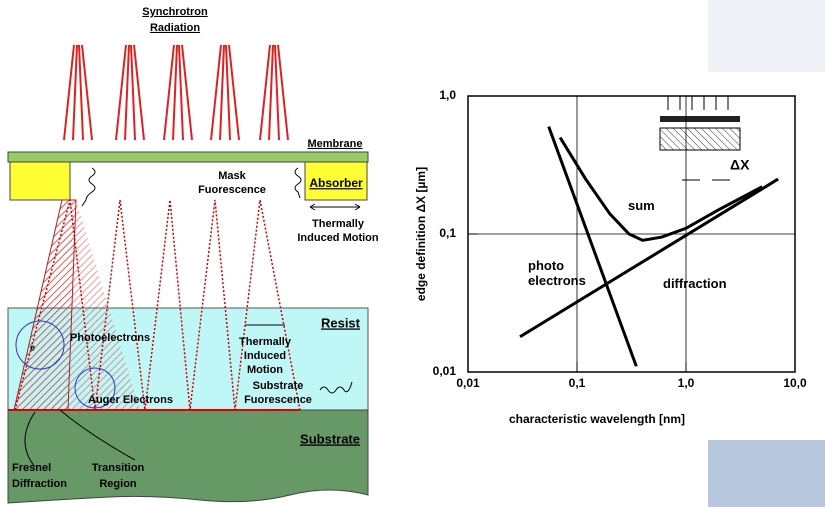  Describe the element at coordinates (695, 283) in the screenshot. I see `series-label: diffraction` at that location.